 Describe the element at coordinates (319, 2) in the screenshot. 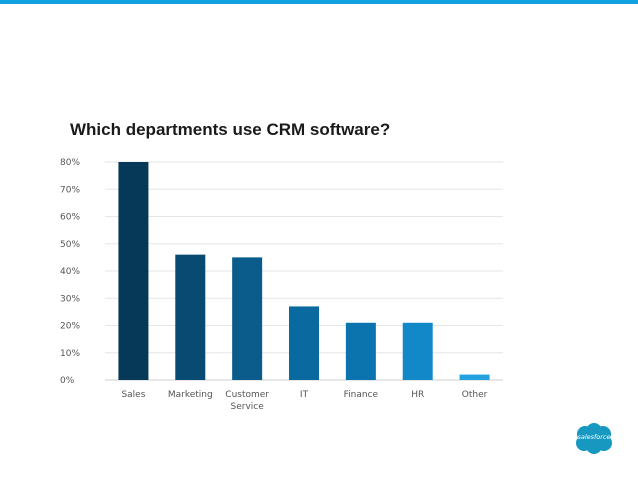

I see `top-accent-bar` at that location.